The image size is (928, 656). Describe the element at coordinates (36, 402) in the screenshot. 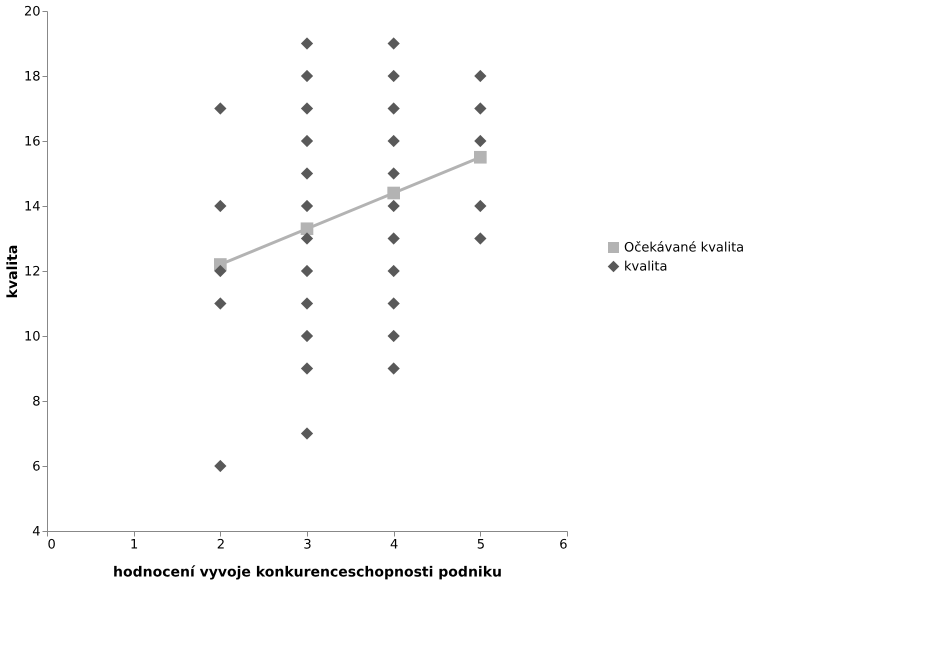

I see `y-tick-label: 8` at that location.